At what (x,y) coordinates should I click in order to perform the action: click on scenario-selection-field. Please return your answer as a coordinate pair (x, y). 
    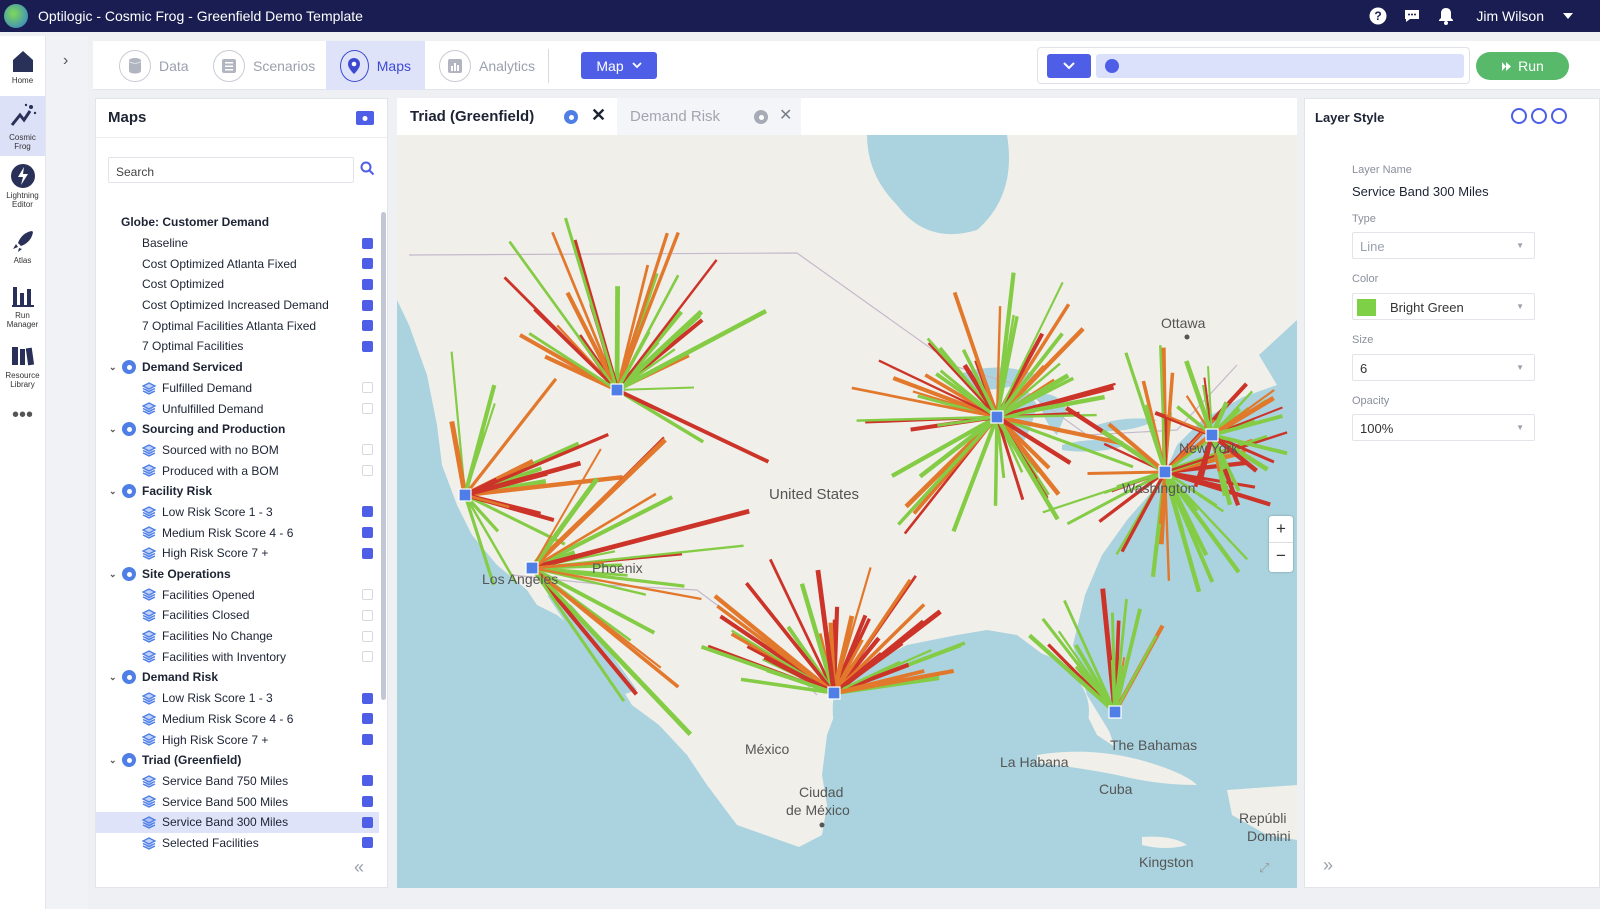
    Looking at the image, I should click on (1280, 66).